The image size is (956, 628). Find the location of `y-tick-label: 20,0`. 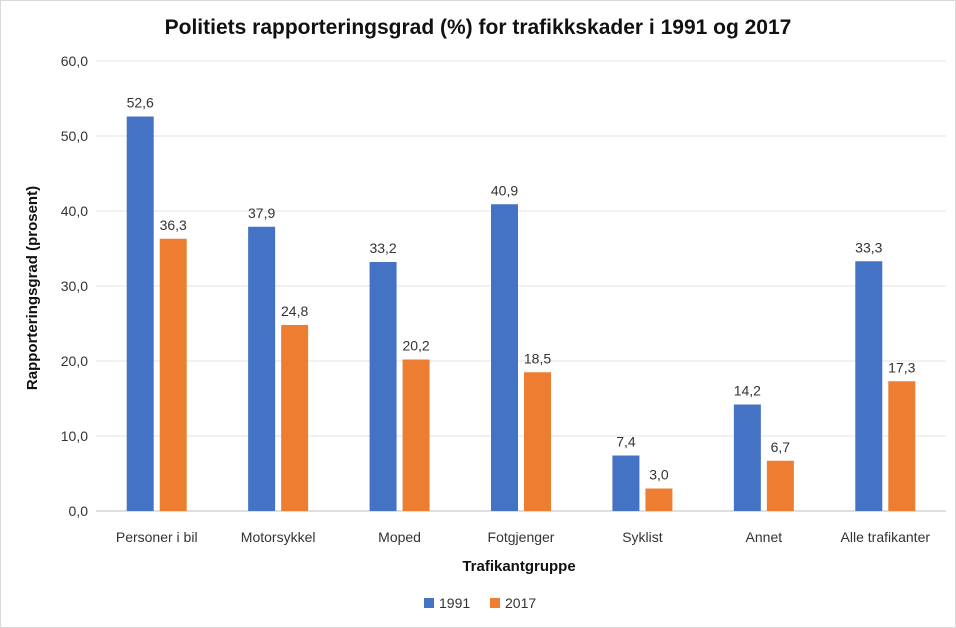

y-tick-label: 20,0 is located at coordinates (74, 361).